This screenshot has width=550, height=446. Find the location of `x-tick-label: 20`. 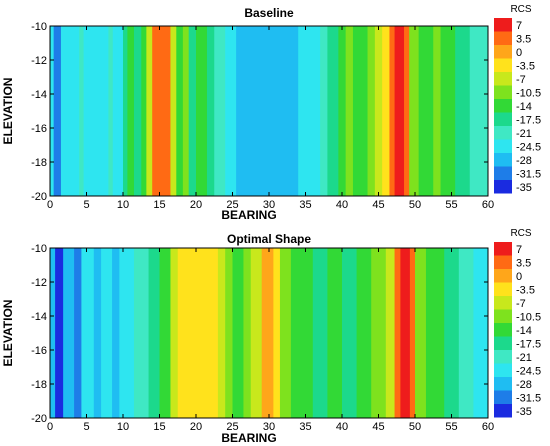

x-tick-label: 20 is located at coordinates (196, 427).